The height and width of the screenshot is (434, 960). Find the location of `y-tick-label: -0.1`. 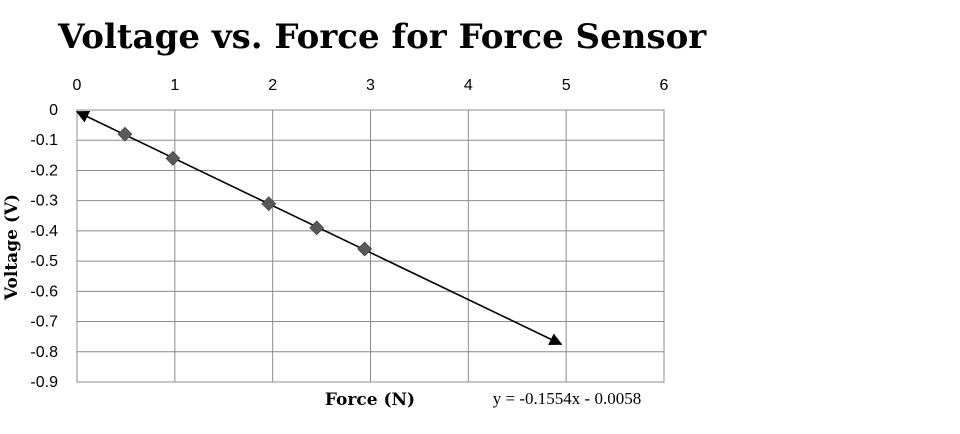

y-tick-label: -0.1 is located at coordinates (44, 140).